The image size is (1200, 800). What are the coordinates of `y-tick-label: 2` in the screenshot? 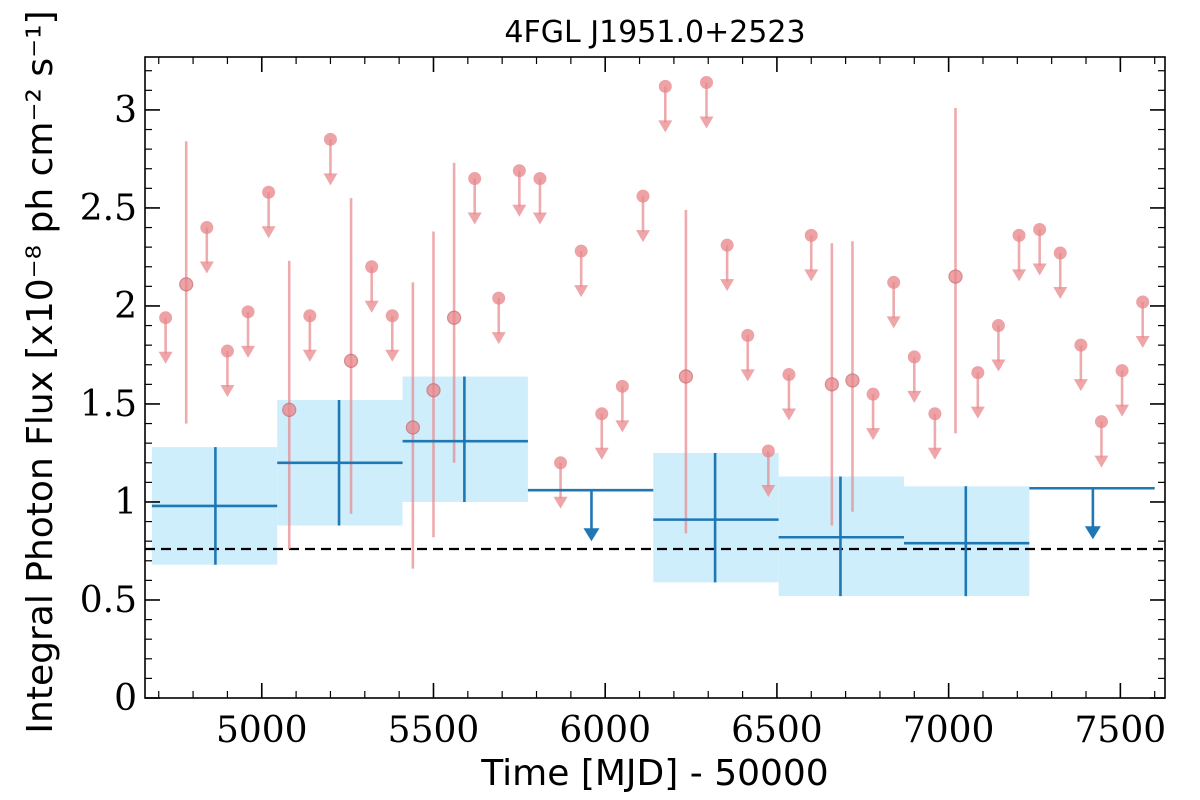 It's located at (125, 306).